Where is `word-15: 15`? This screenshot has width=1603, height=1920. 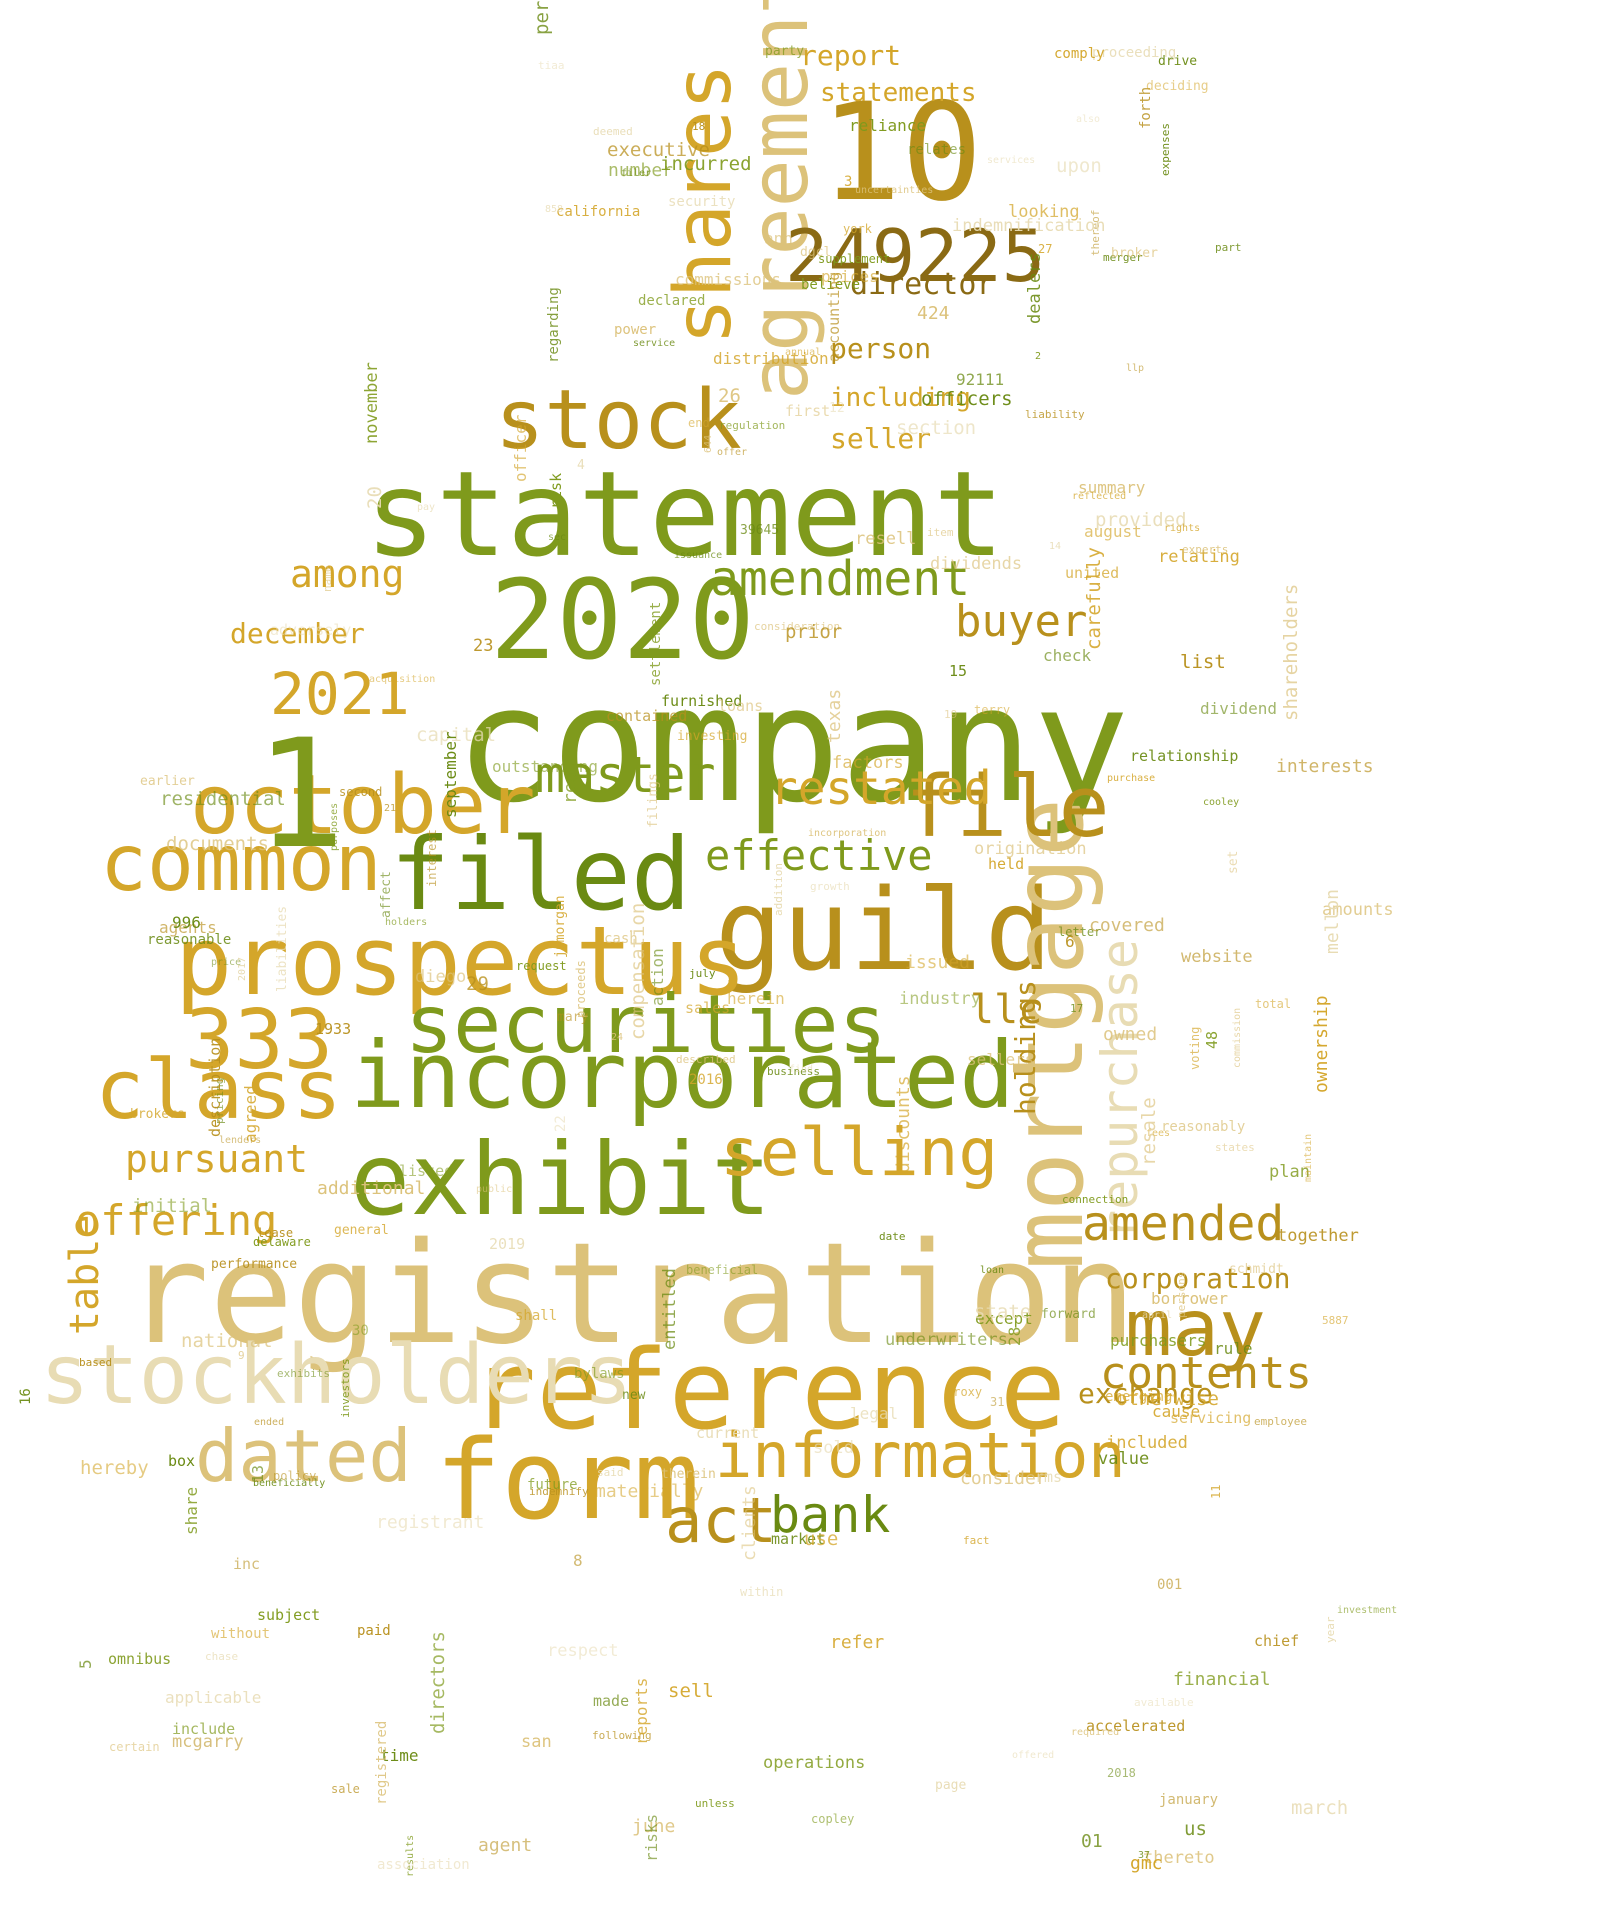
word-15: 15 is located at coordinates (958, 671).